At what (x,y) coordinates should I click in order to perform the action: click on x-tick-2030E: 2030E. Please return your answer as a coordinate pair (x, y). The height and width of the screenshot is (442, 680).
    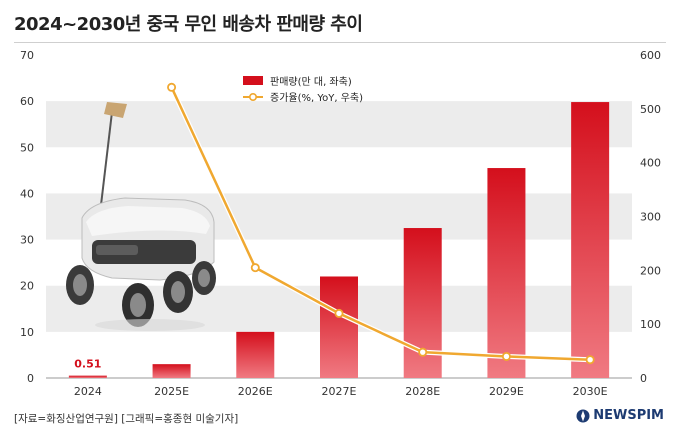
    Looking at the image, I should click on (590, 391).